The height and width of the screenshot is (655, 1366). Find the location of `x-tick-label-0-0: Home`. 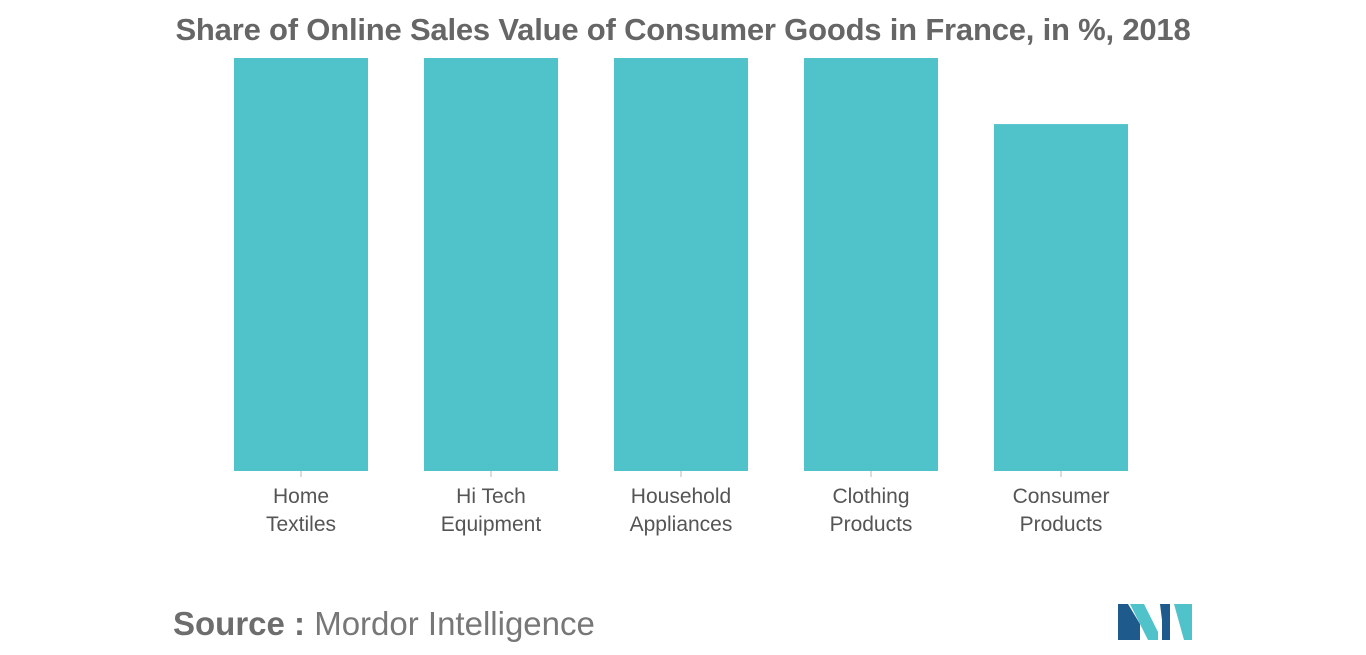

x-tick-label-0-0: Home is located at coordinates (301, 496).